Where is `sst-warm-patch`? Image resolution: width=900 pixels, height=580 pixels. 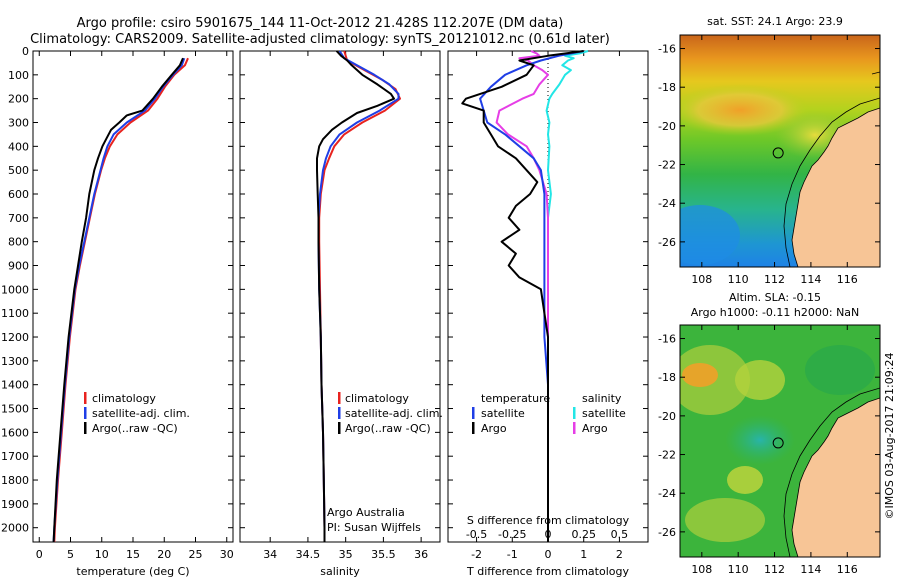 sst-warm-patch is located at coordinates (745, 110).